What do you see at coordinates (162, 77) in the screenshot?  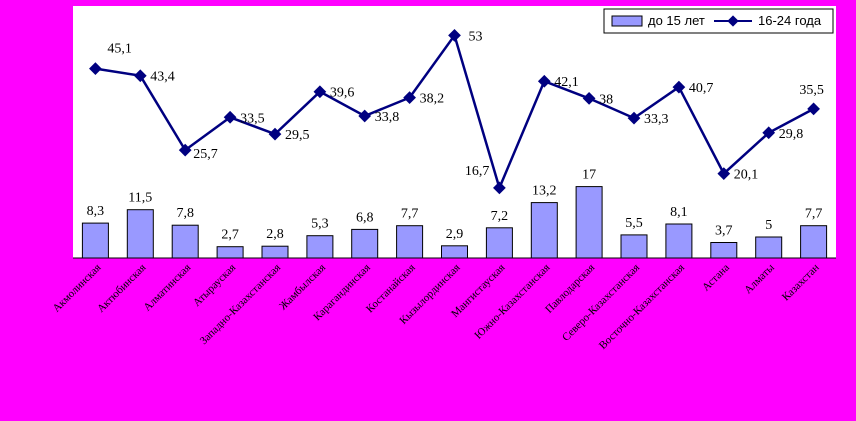 I see `line-data-label: 43,4` at bounding box center [162, 77].